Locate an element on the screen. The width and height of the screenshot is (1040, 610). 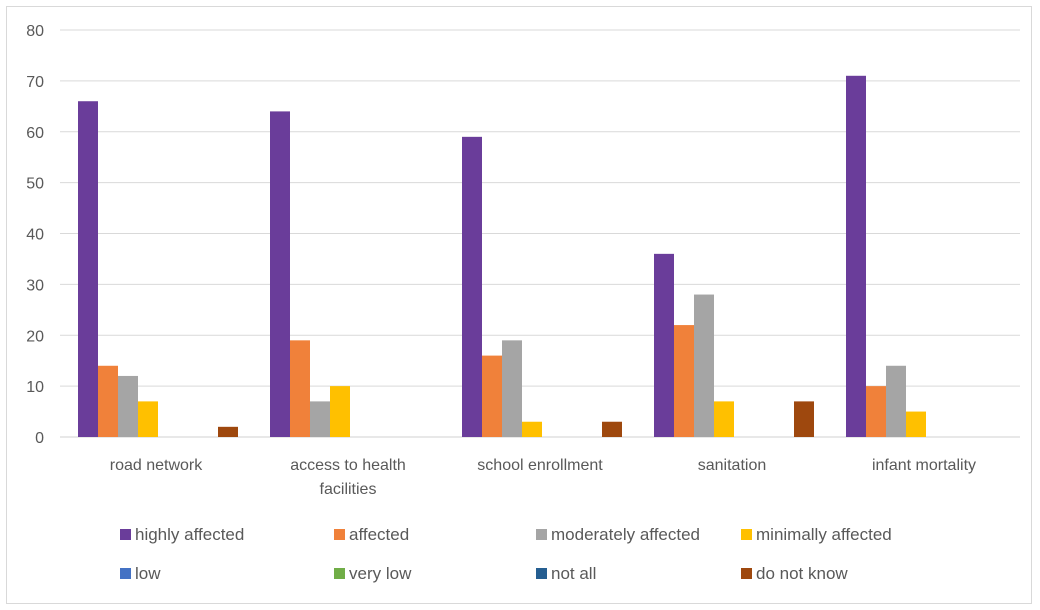
y-tick-label: 20 is located at coordinates (35, 336).